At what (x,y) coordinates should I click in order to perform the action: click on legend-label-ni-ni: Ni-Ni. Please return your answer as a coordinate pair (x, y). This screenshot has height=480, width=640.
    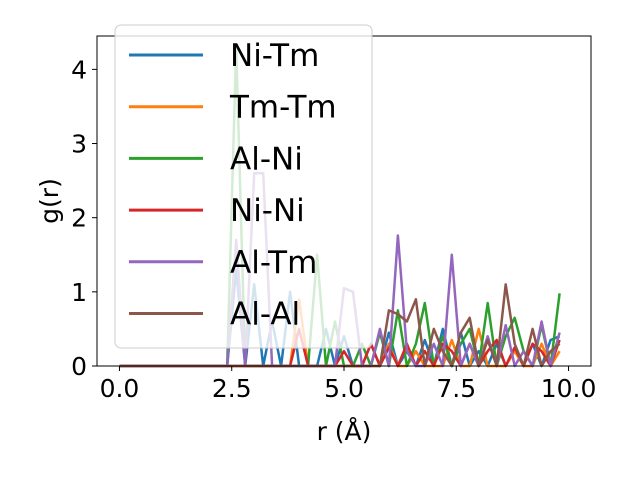
    Looking at the image, I should click on (267, 211).